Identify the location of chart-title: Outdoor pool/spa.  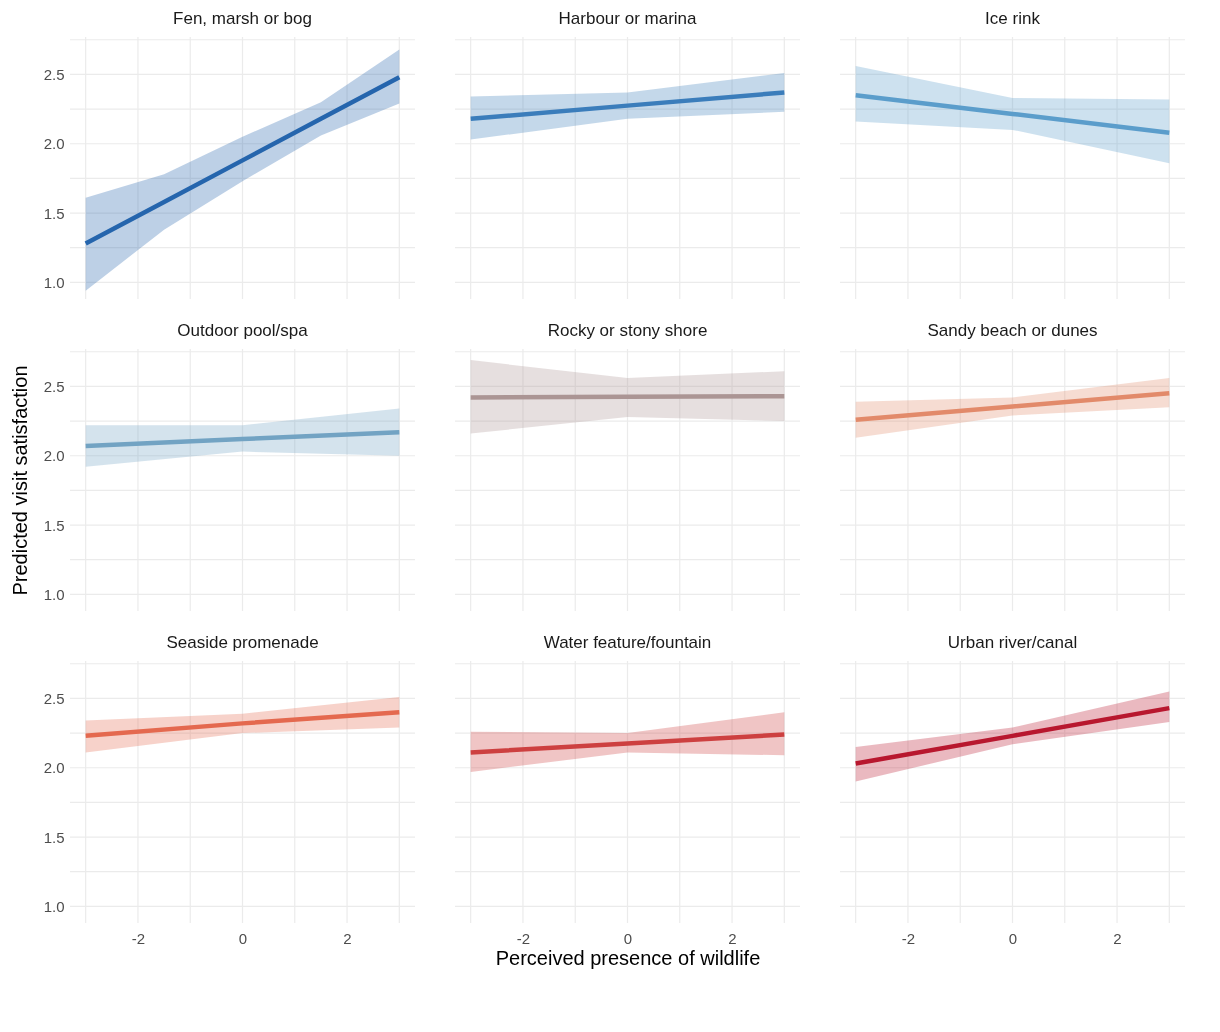
(243, 331).